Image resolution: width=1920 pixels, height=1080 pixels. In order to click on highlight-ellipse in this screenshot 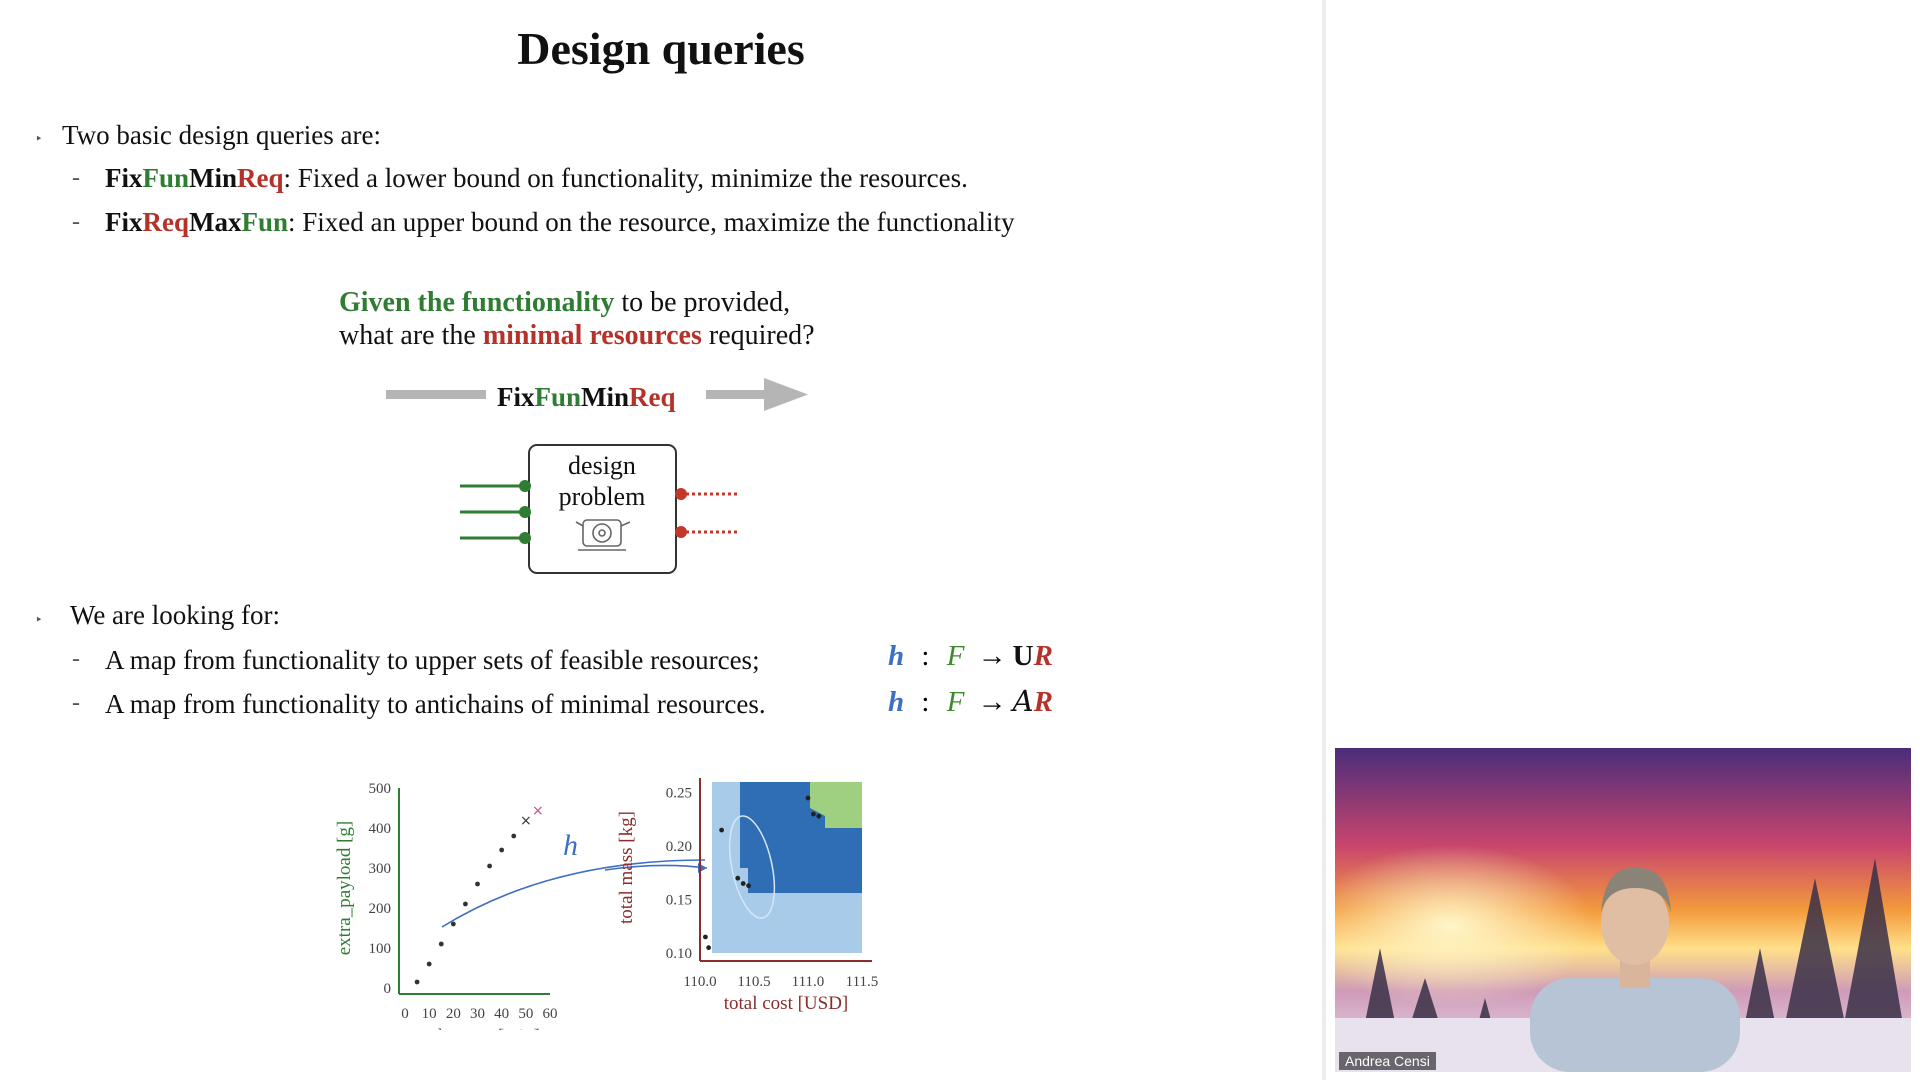, I will do `click(752, 867)`.